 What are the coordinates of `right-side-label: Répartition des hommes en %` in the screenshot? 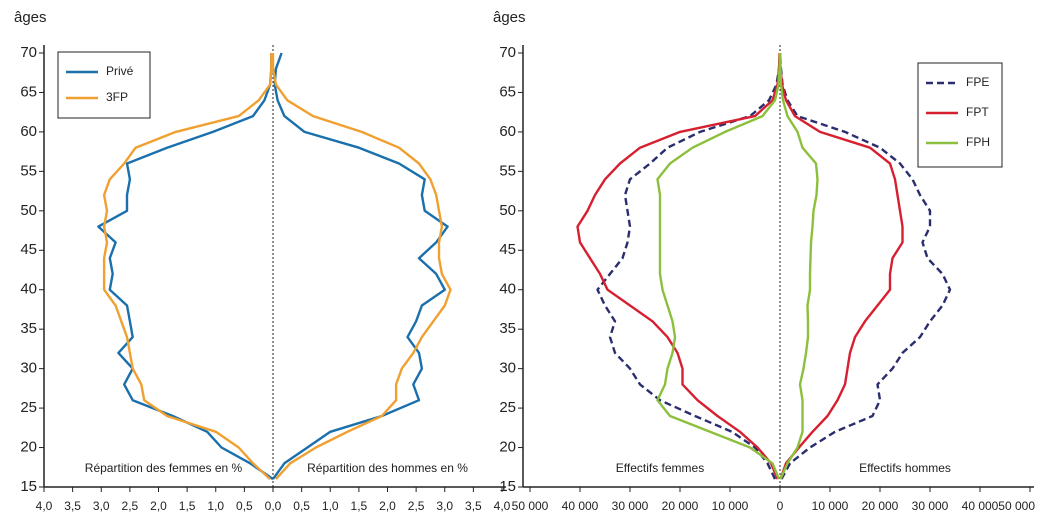 It's located at (387, 468).